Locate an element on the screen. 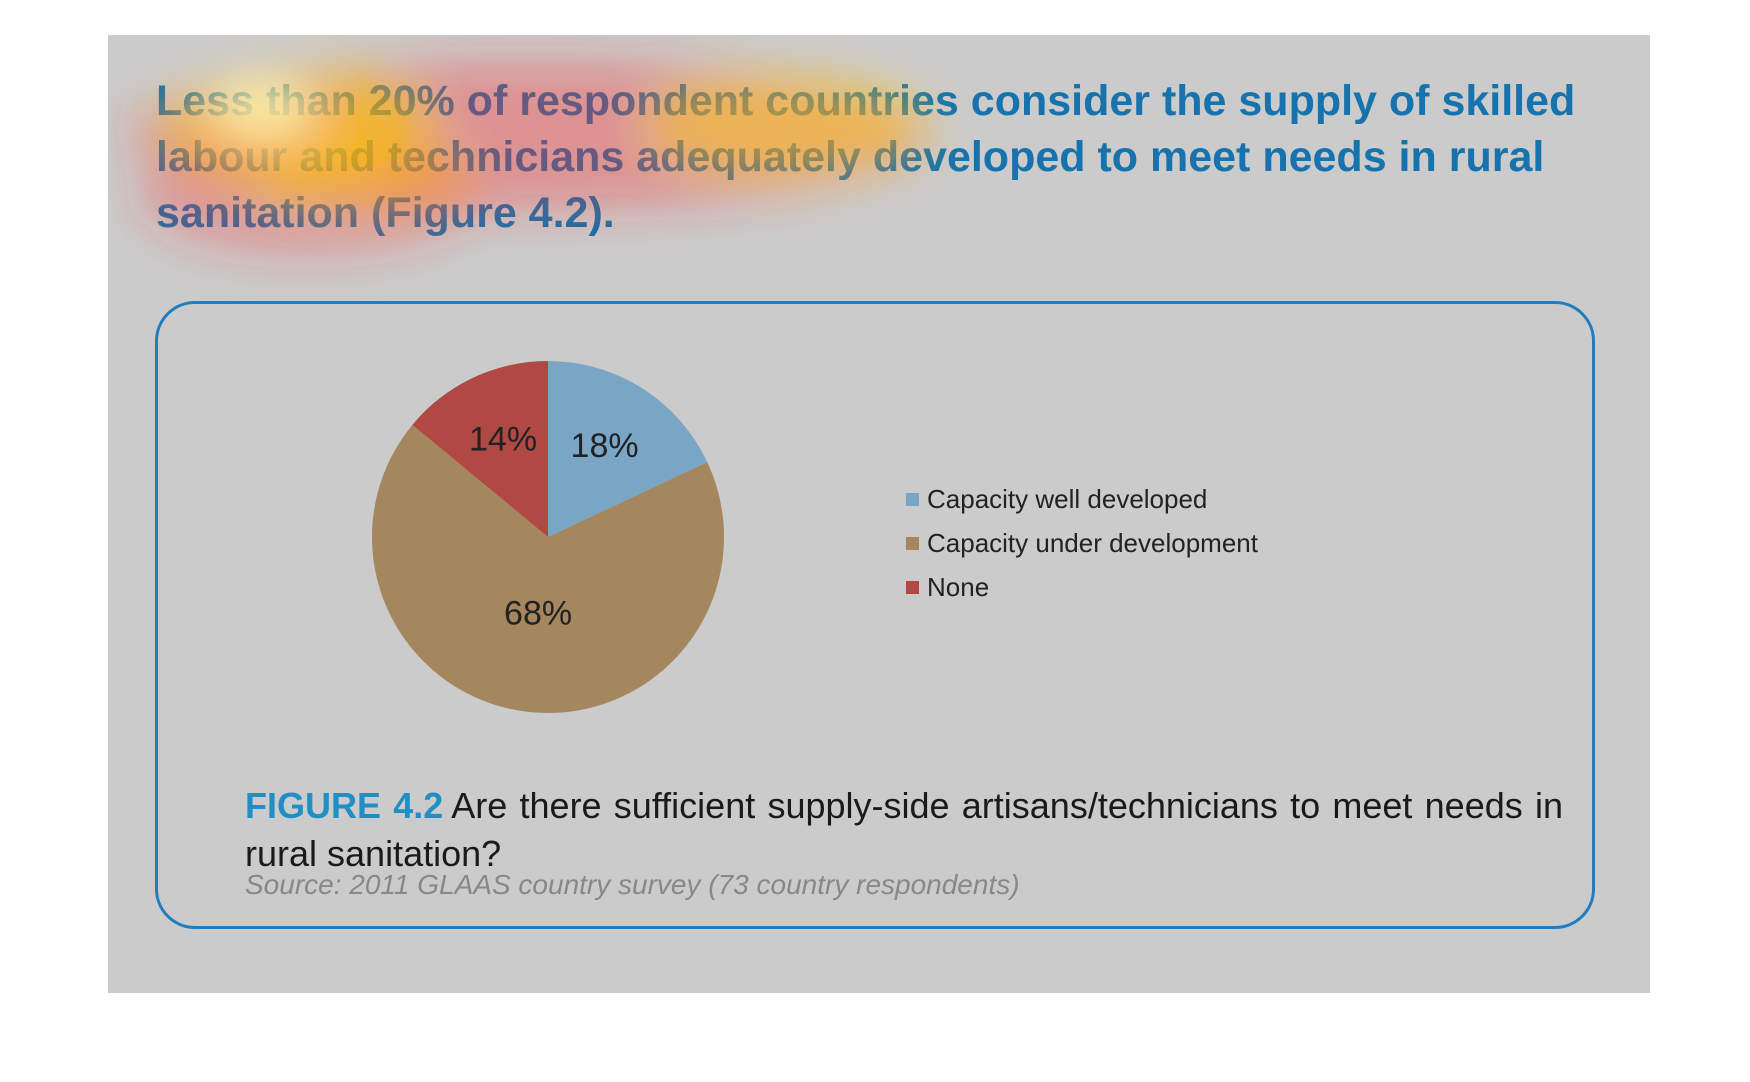  pie-chart: 18% 68% 14% is located at coordinates (548, 537).